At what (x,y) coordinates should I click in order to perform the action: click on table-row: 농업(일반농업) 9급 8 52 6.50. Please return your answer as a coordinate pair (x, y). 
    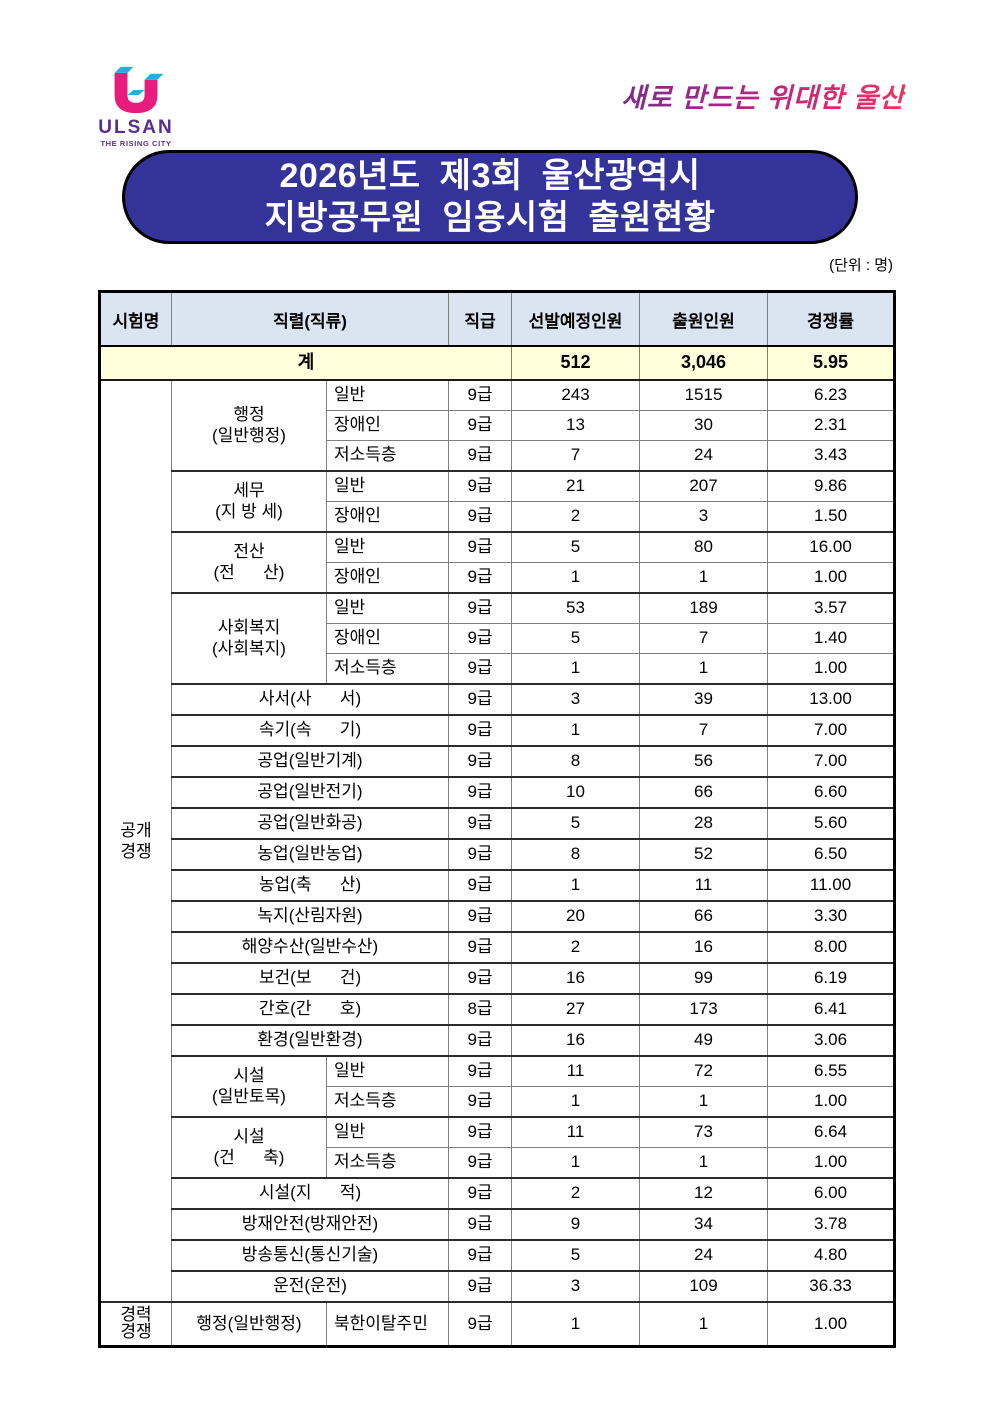
    Looking at the image, I should click on (498, 854).